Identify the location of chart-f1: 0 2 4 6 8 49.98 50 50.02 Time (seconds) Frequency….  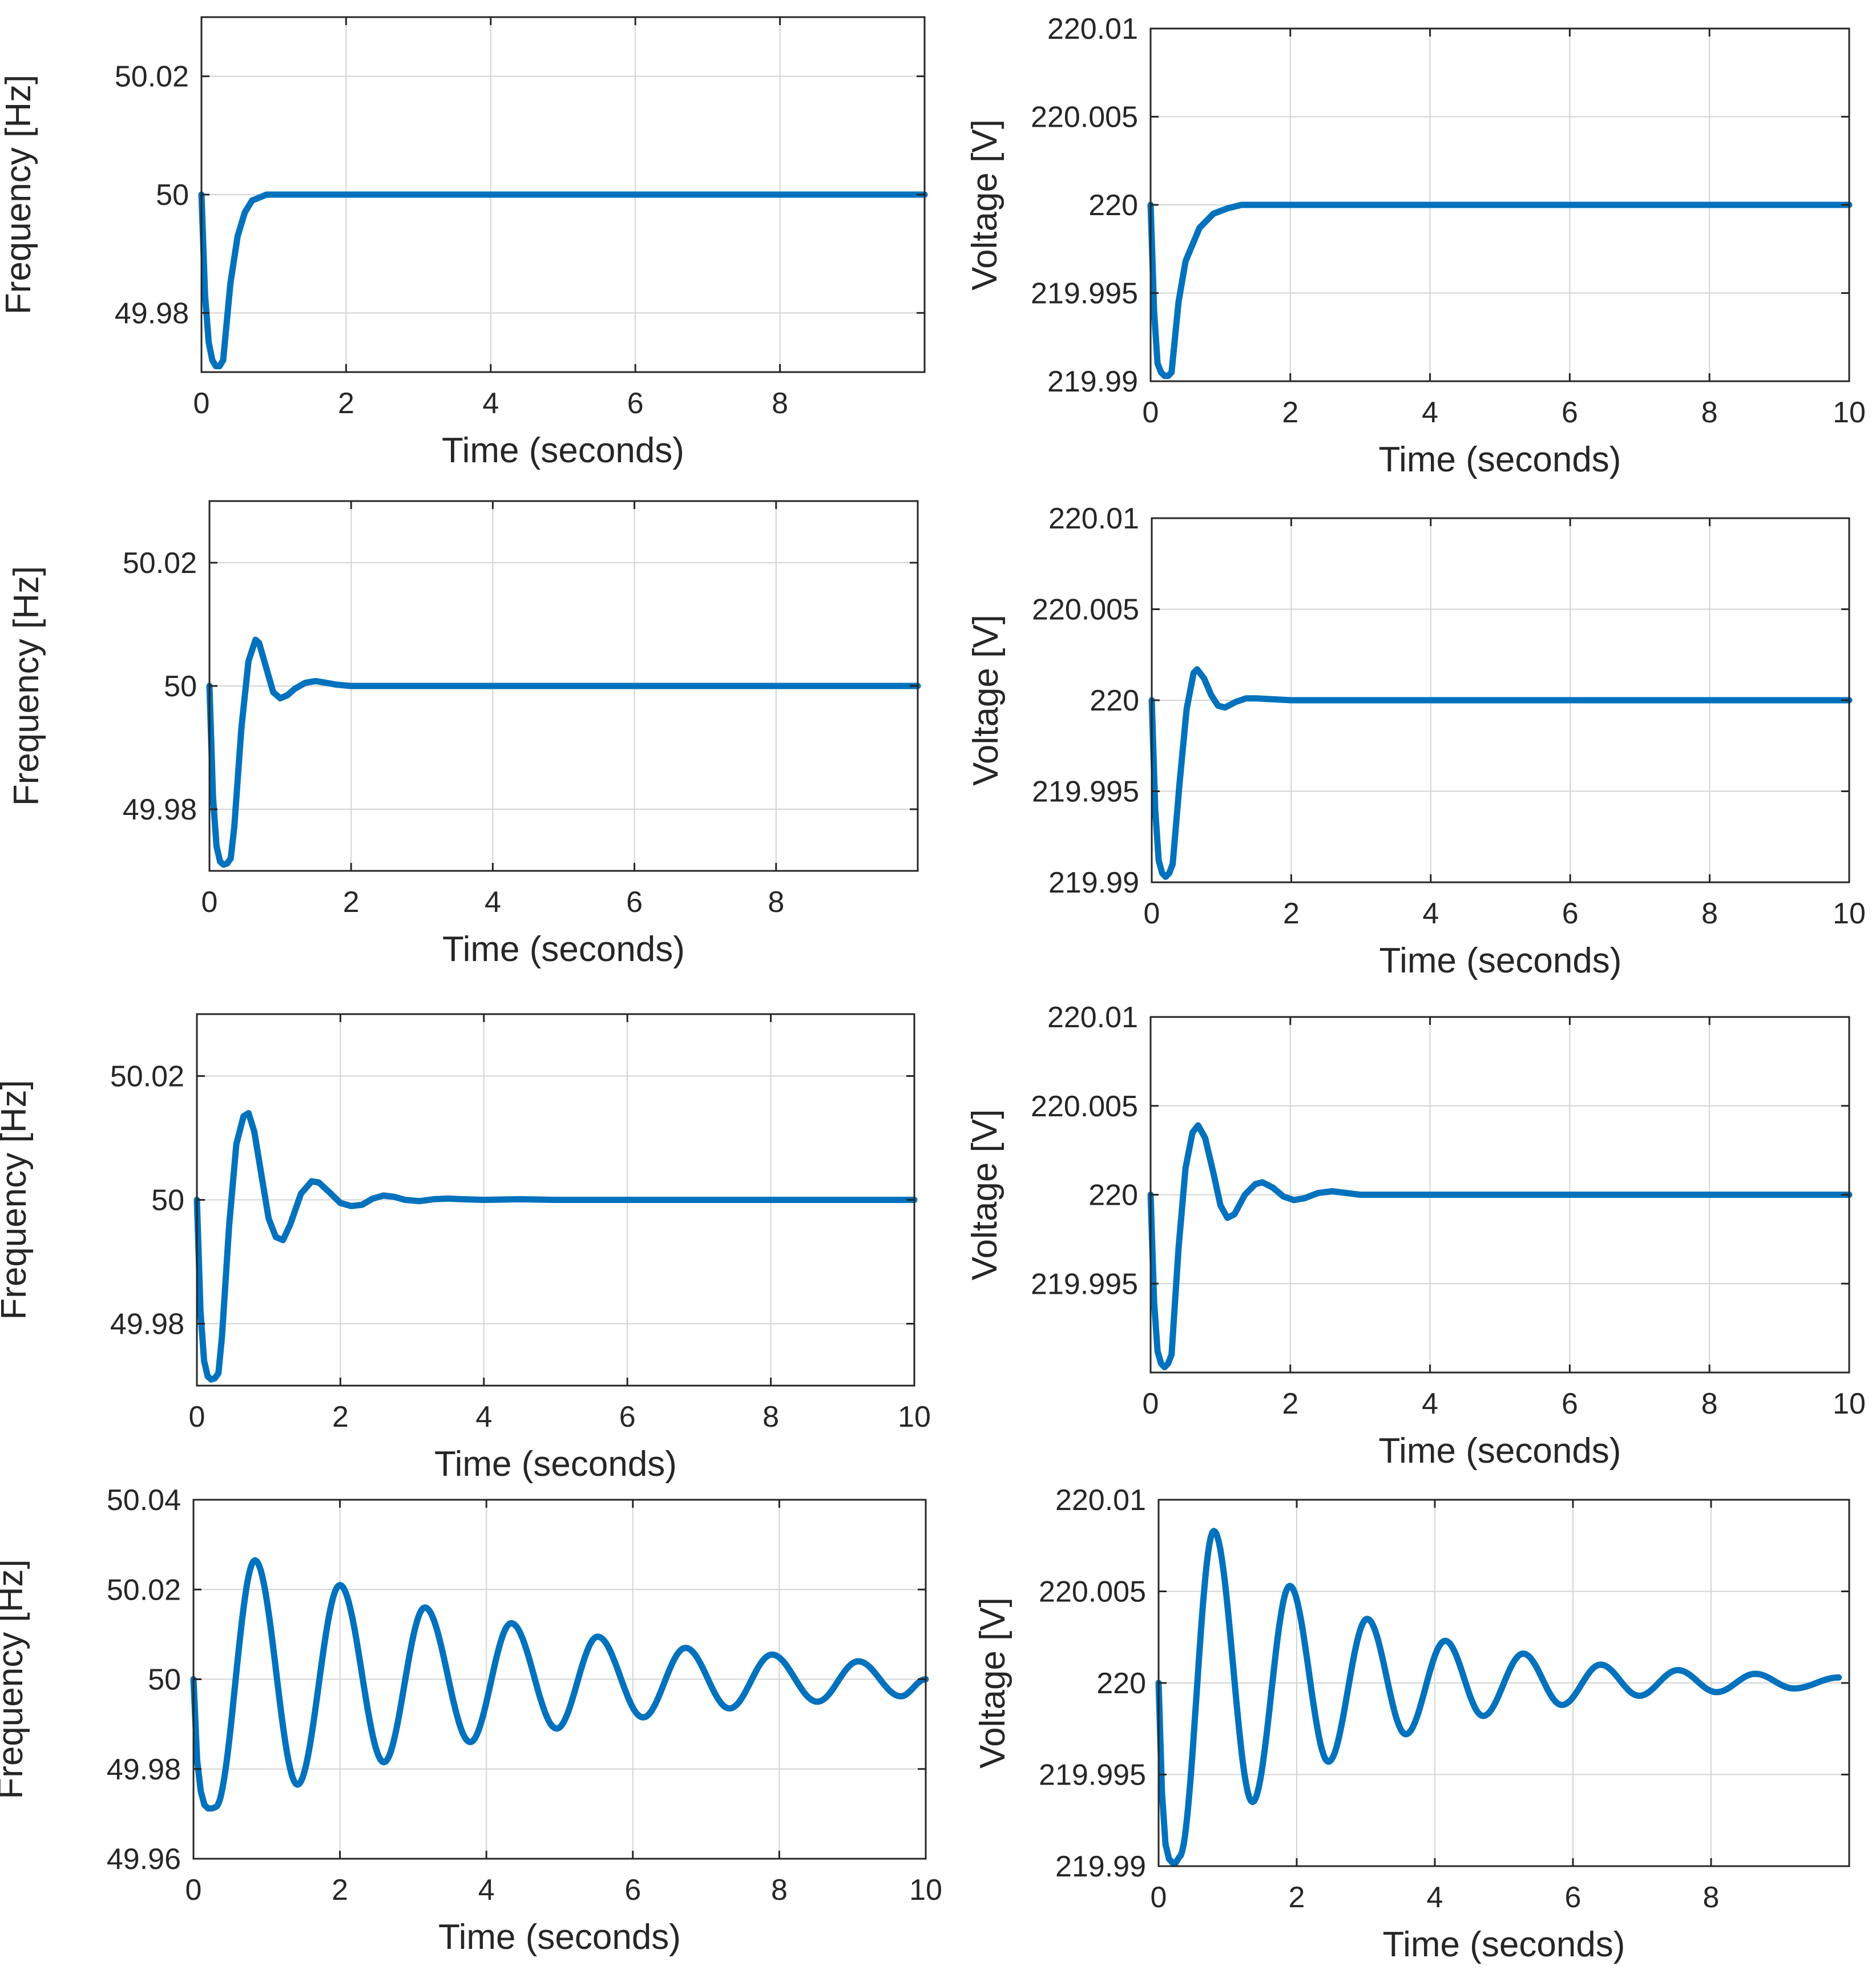
(464, 243).